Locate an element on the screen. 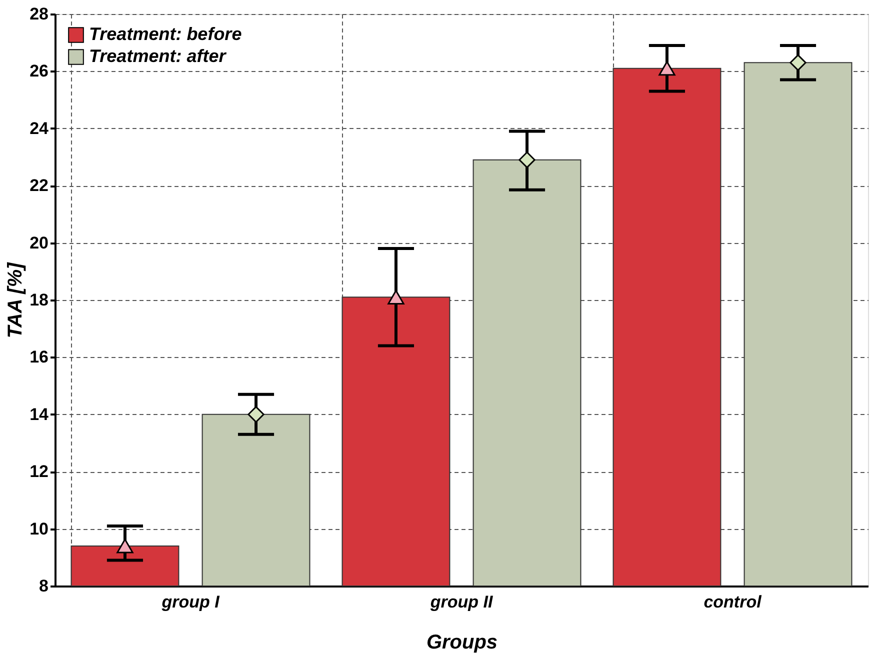 The width and height of the screenshot is (873, 657). y-tick-label: 14 is located at coordinates (40, 414).